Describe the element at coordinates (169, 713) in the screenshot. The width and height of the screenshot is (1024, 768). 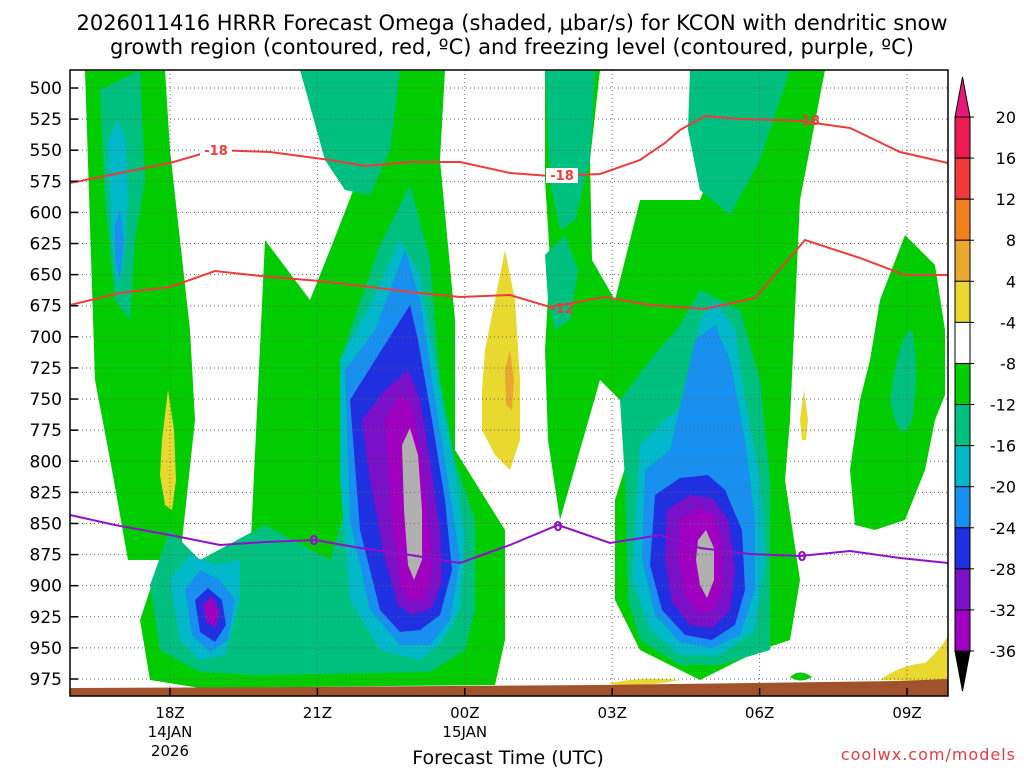
I see `x-tick-label: 18Z` at that location.